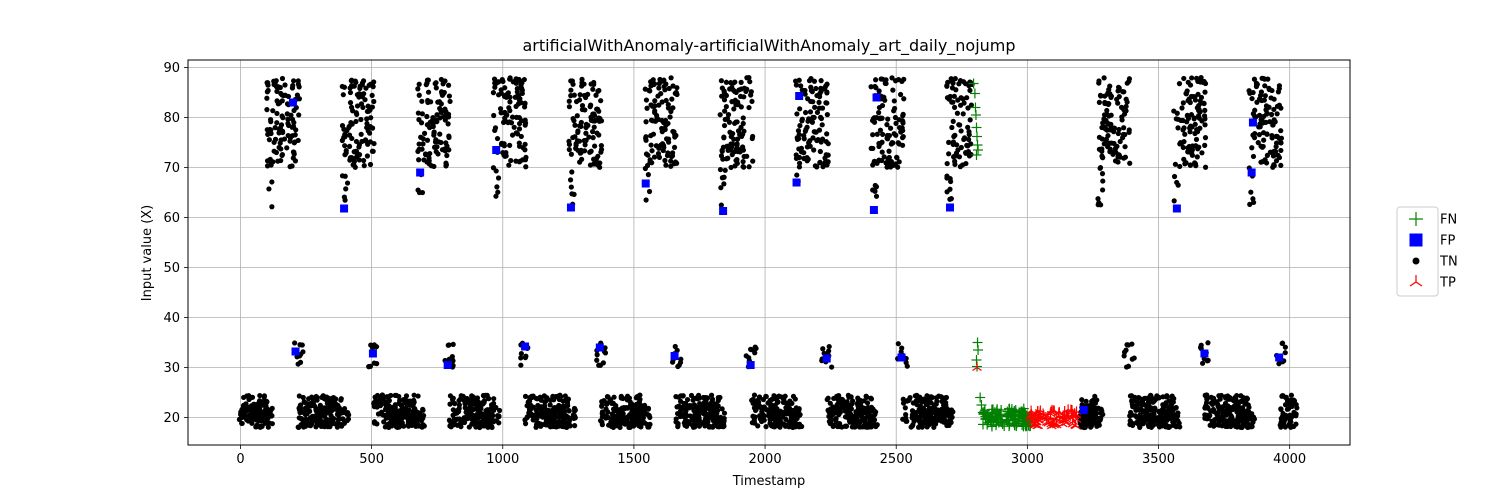 This screenshot has height=500, width=1500. What do you see at coordinates (1433, 220) in the screenshot?
I see `legend-item-fn: FN` at bounding box center [1433, 220].